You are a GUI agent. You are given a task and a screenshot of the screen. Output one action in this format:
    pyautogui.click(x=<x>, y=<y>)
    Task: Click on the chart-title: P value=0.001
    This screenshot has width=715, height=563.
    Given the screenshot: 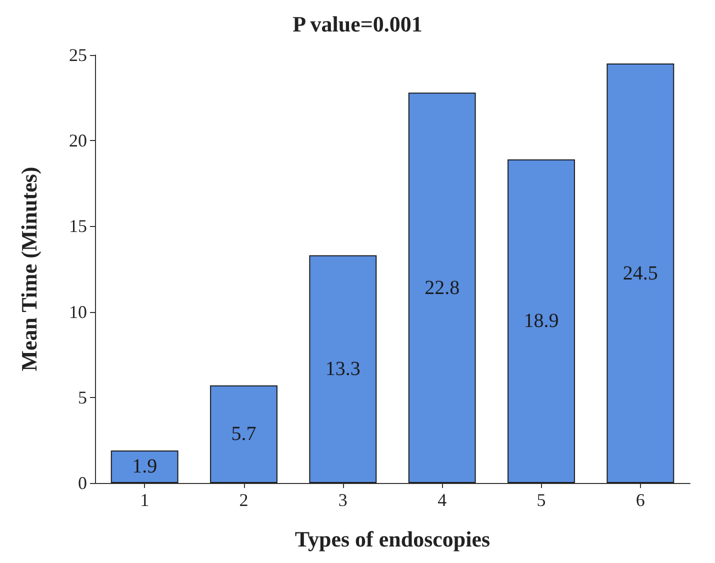 What is the action you would take?
    pyautogui.click(x=357, y=24)
    